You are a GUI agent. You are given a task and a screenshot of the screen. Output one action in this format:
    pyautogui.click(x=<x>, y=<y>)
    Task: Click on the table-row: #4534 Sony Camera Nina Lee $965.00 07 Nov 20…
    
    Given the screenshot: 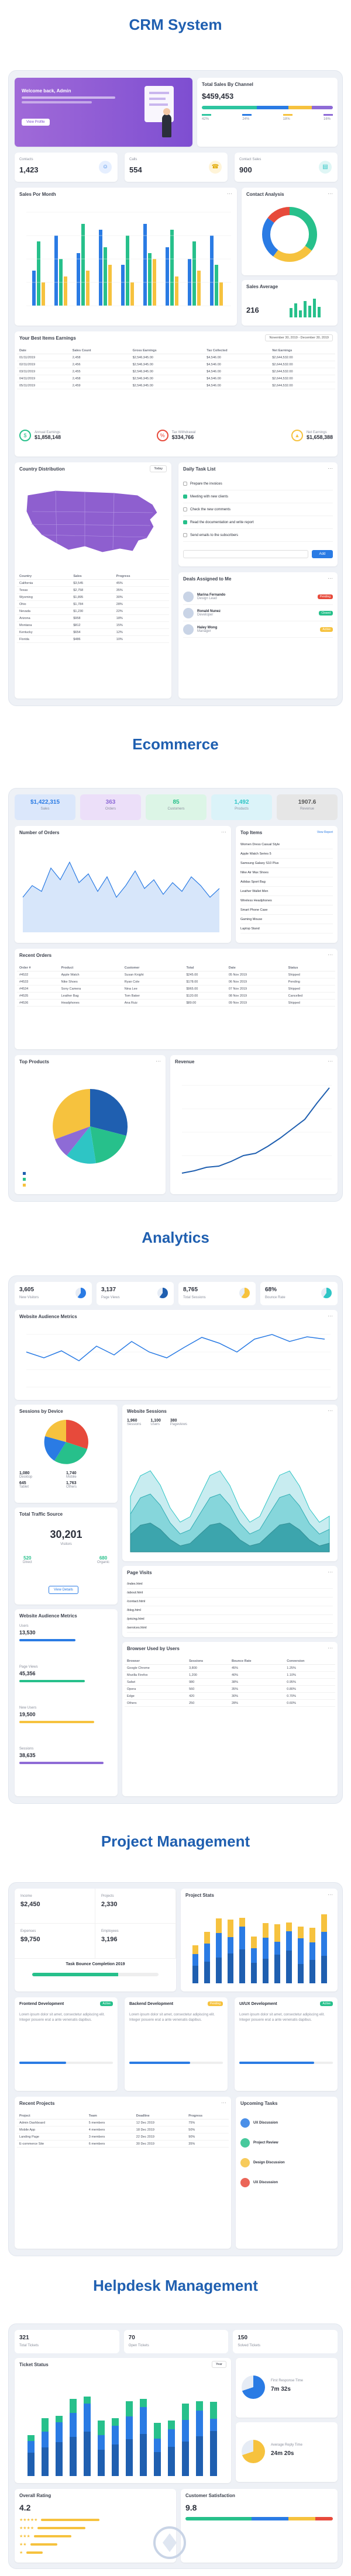 What is the action you would take?
    pyautogui.click(x=176, y=989)
    